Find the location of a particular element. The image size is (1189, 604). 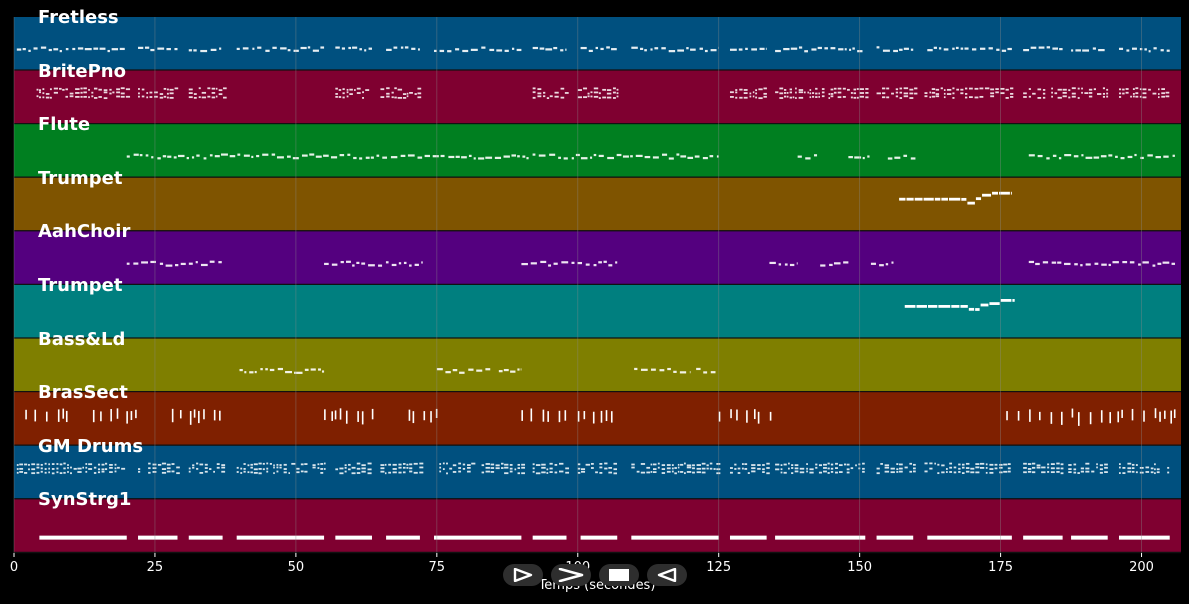

stop-button is located at coordinates (619, 575).